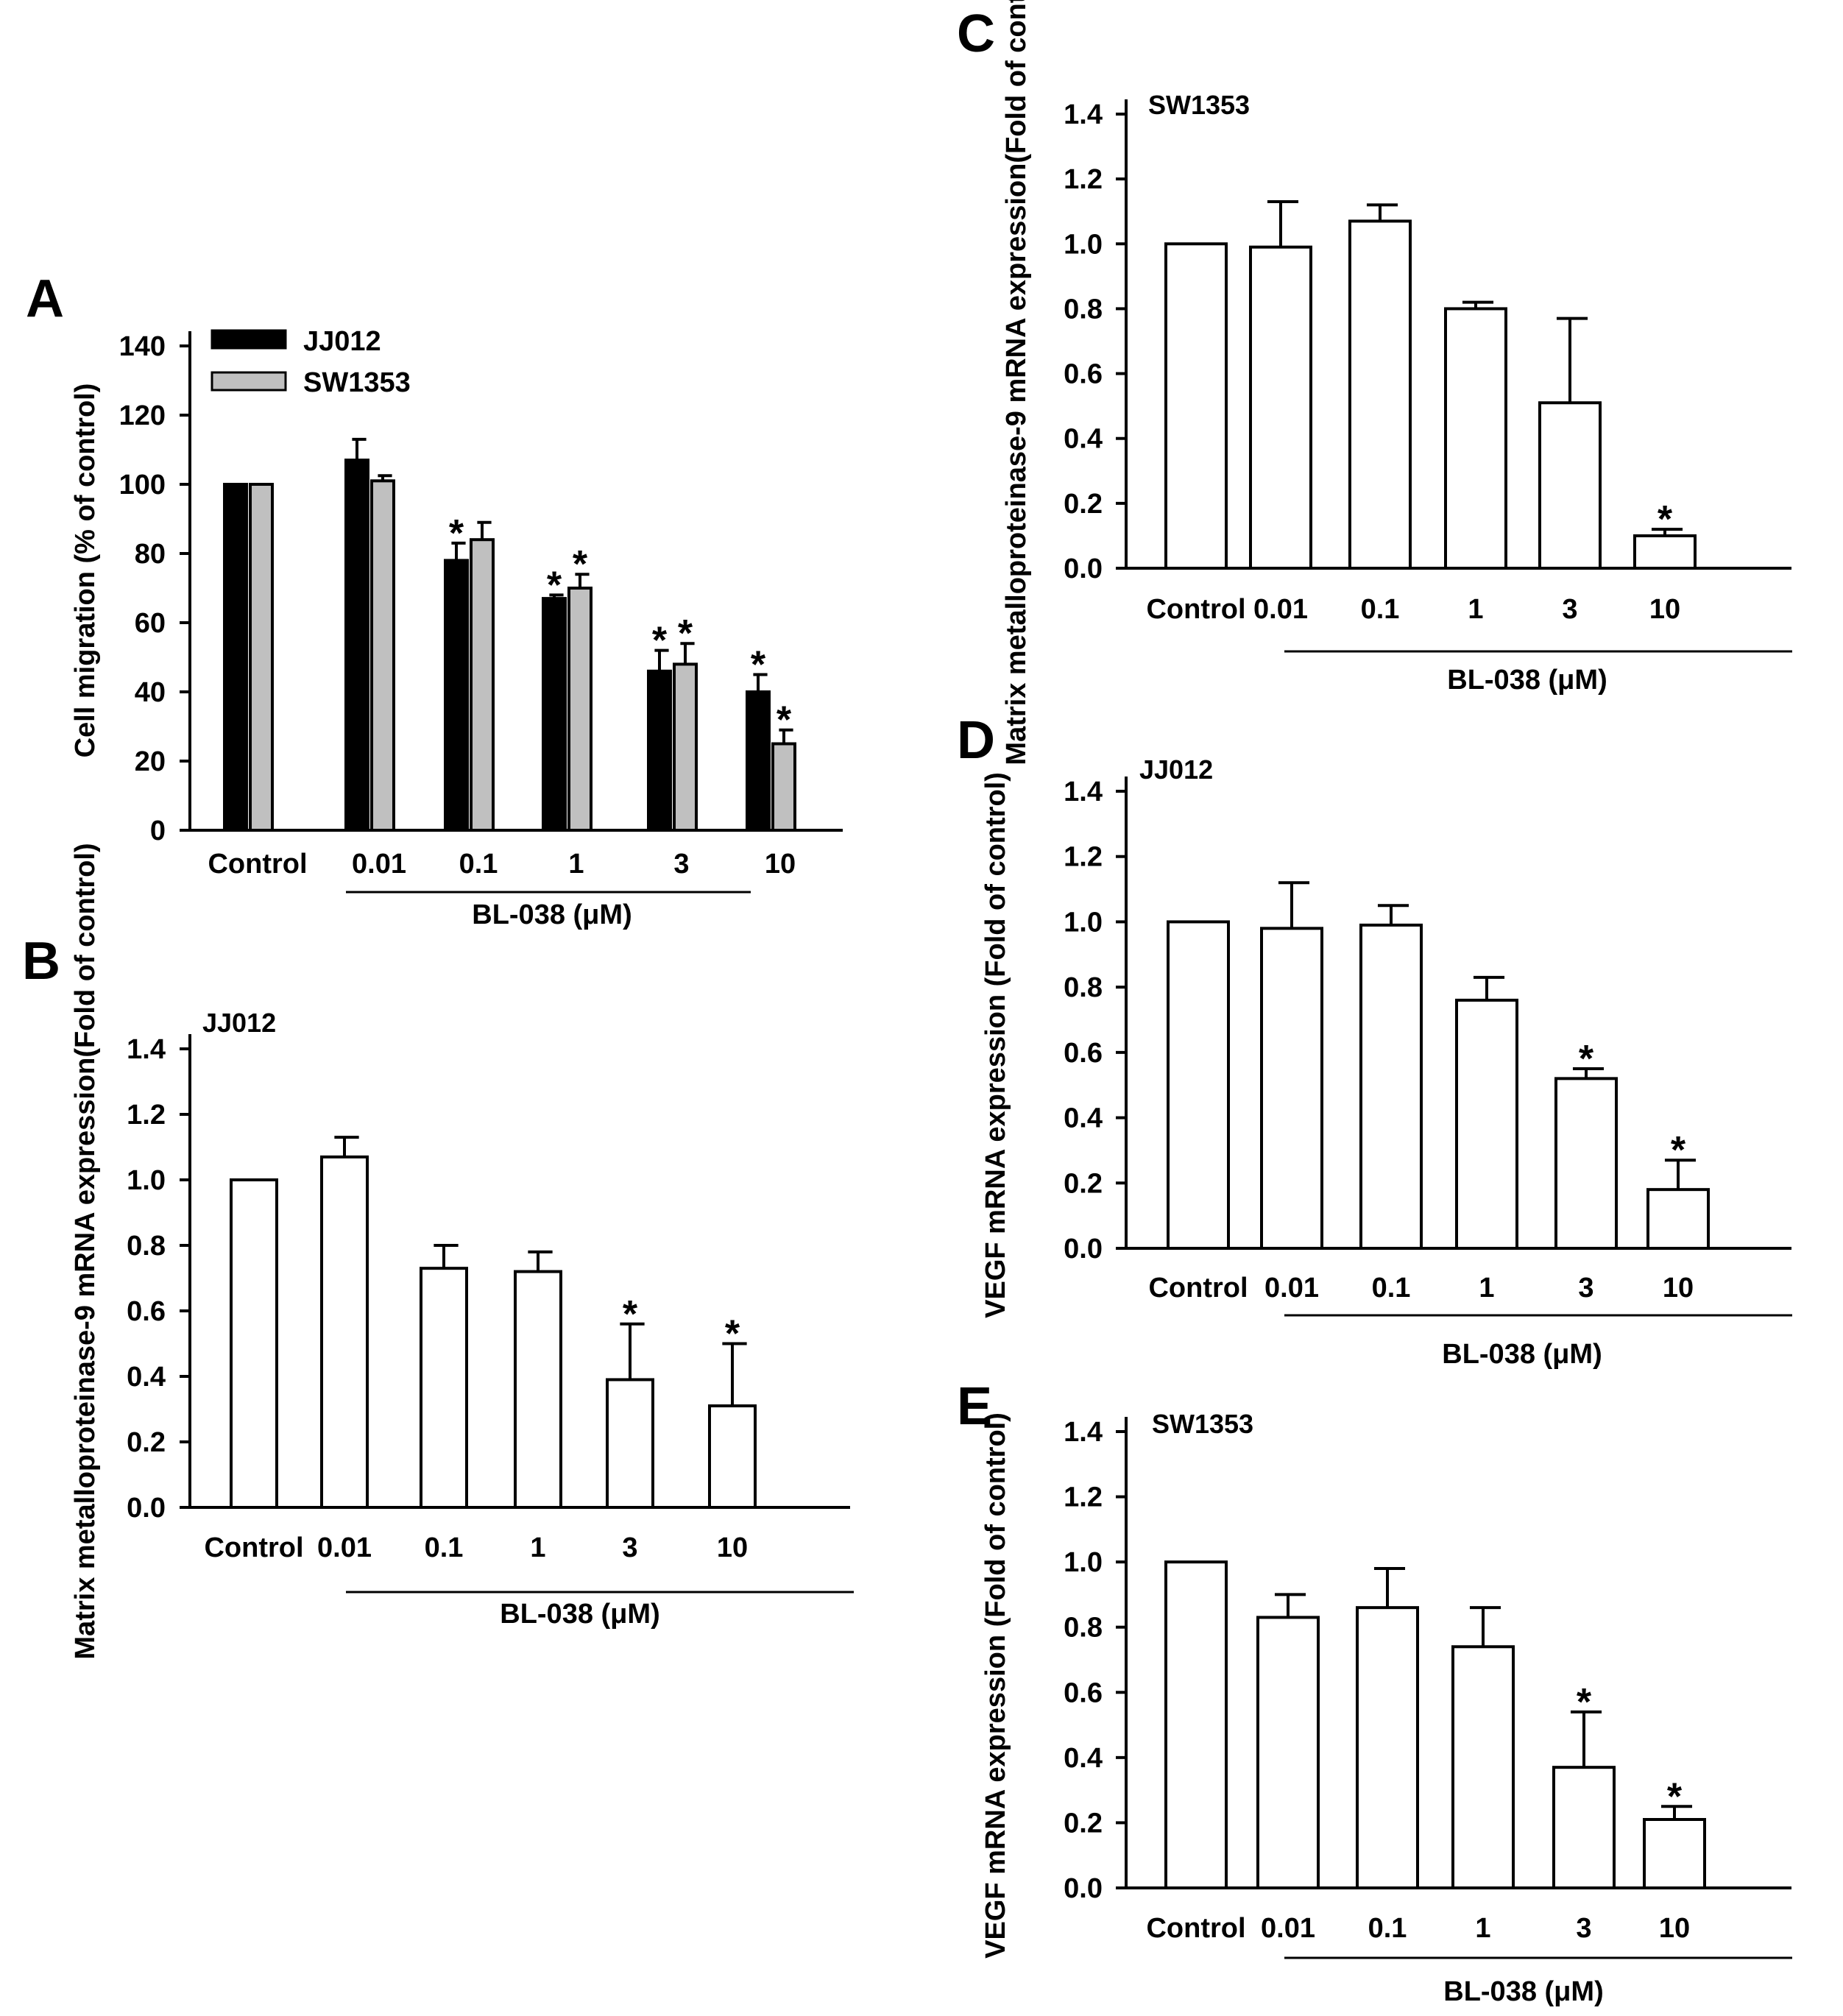 This screenshot has width=1843, height=2016. Describe the element at coordinates (311, 362) in the screenshot. I see `legend: JJ012 SW1353` at that location.